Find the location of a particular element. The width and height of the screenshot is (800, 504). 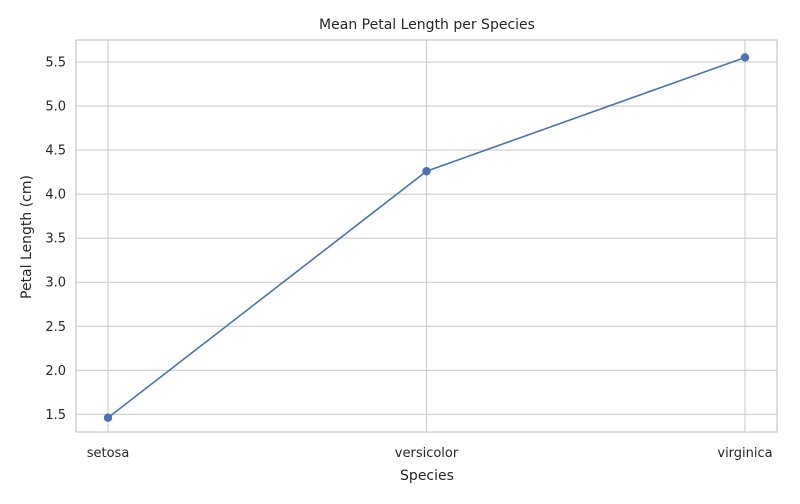

y-tick-label: 2.0 is located at coordinates (55, 371).